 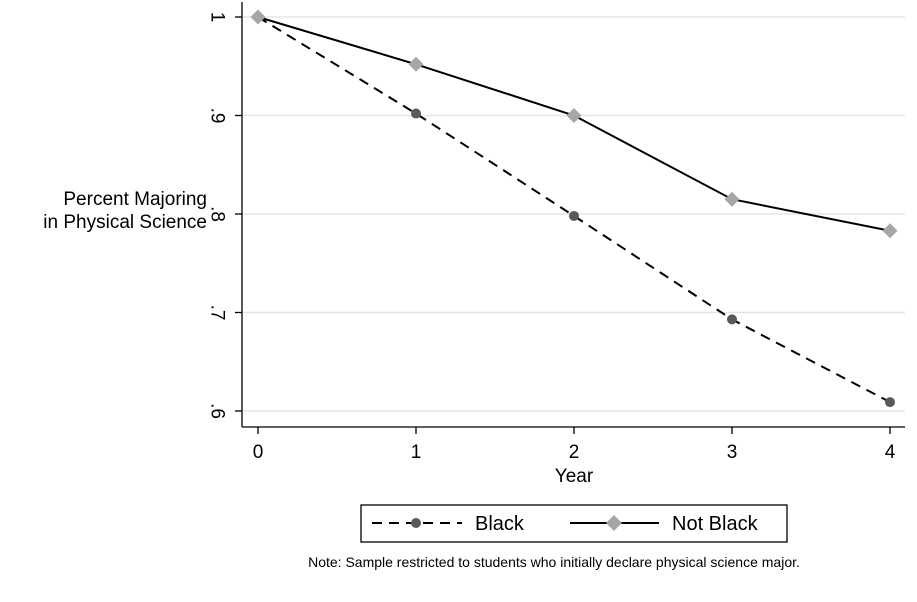 I want to click on y-axis-label-line-1: Percent Majoring, so click(x=135, y=199).